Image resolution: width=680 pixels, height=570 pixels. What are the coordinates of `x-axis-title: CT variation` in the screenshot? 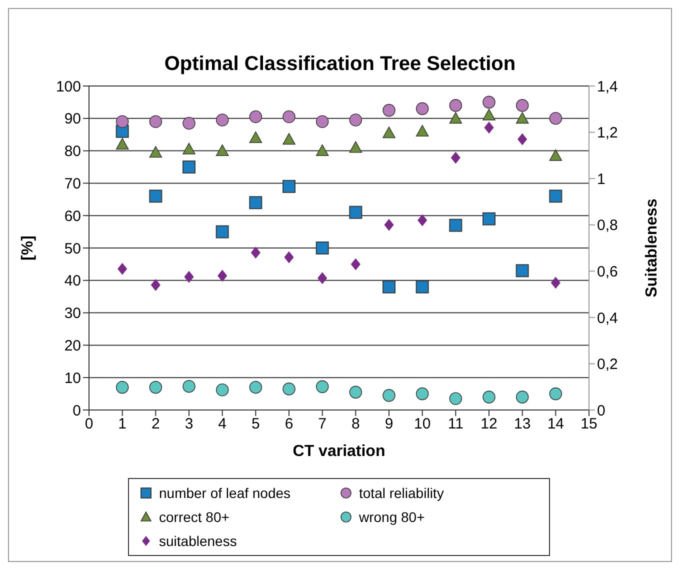 It's located at (339, 451).